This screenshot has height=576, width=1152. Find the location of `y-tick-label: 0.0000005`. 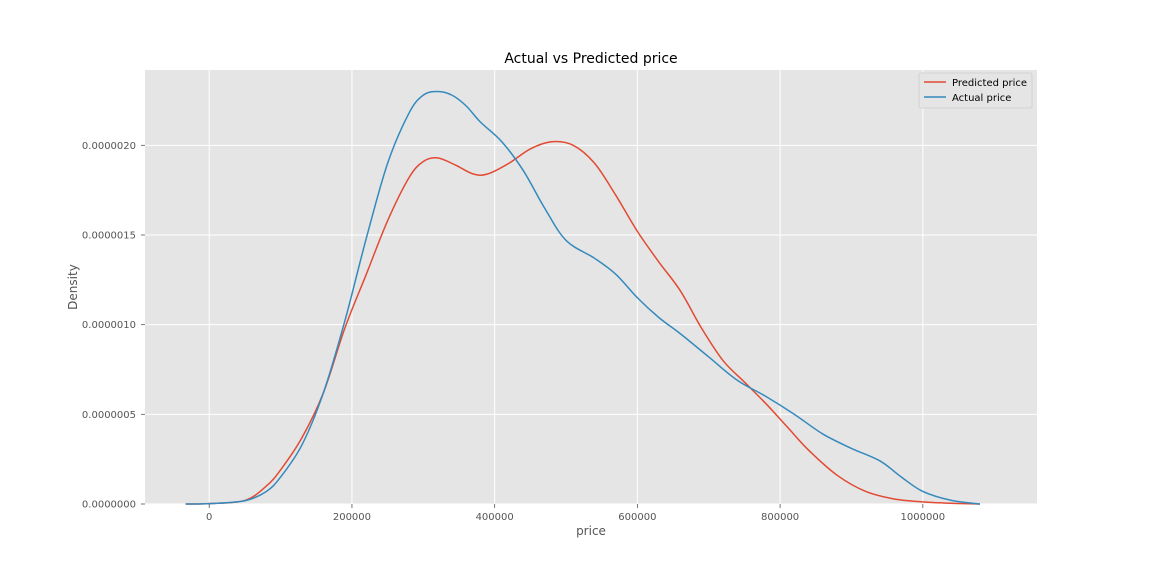

y-tick-label: 0.0000005 is located at coordinates (109, 415).